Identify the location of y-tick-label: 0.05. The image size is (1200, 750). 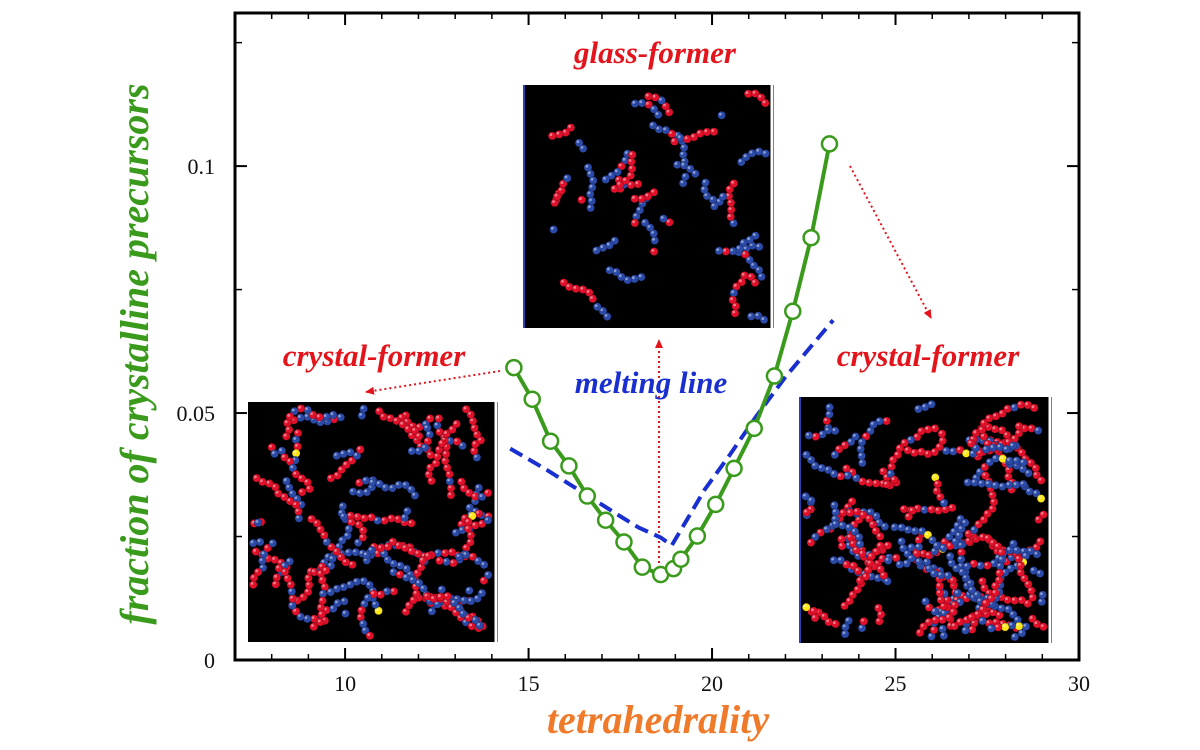
(196, 413).